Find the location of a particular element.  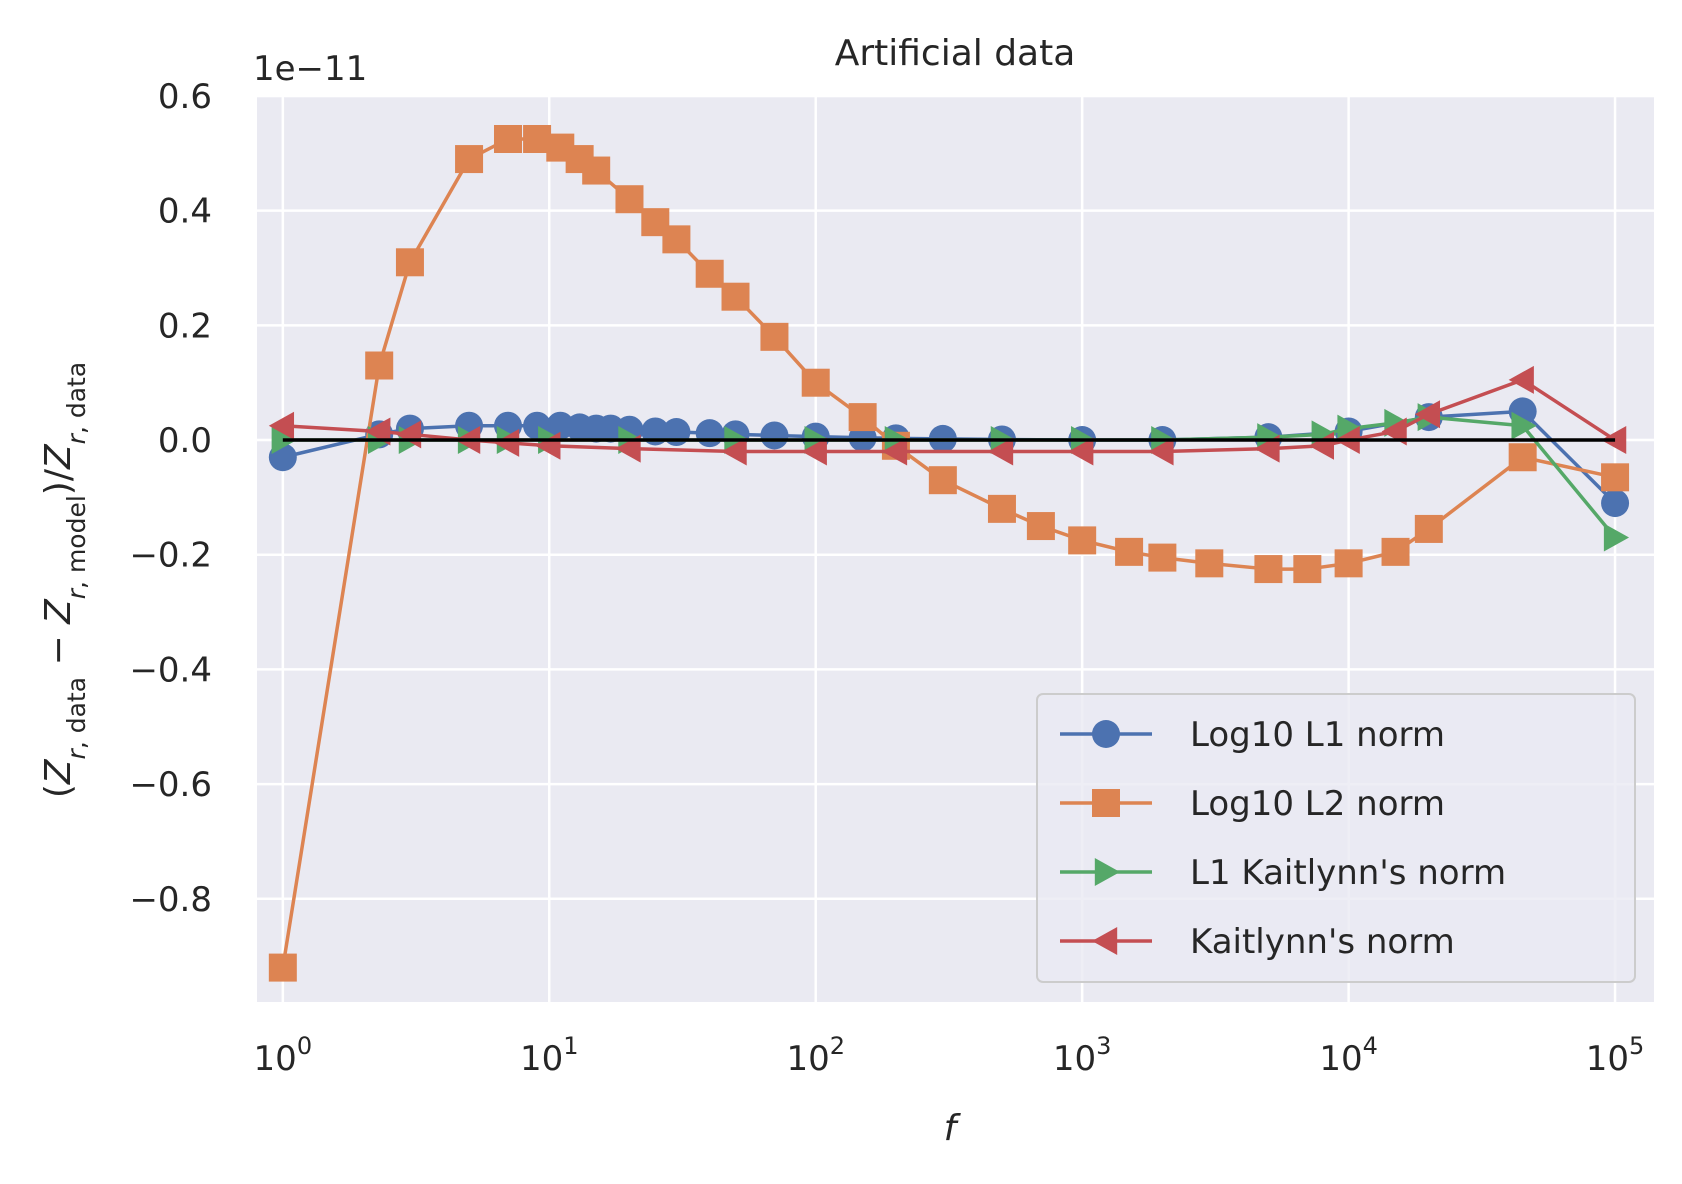

legend-label: Kaitlynn's norm is located at coordinates (1322, 942).